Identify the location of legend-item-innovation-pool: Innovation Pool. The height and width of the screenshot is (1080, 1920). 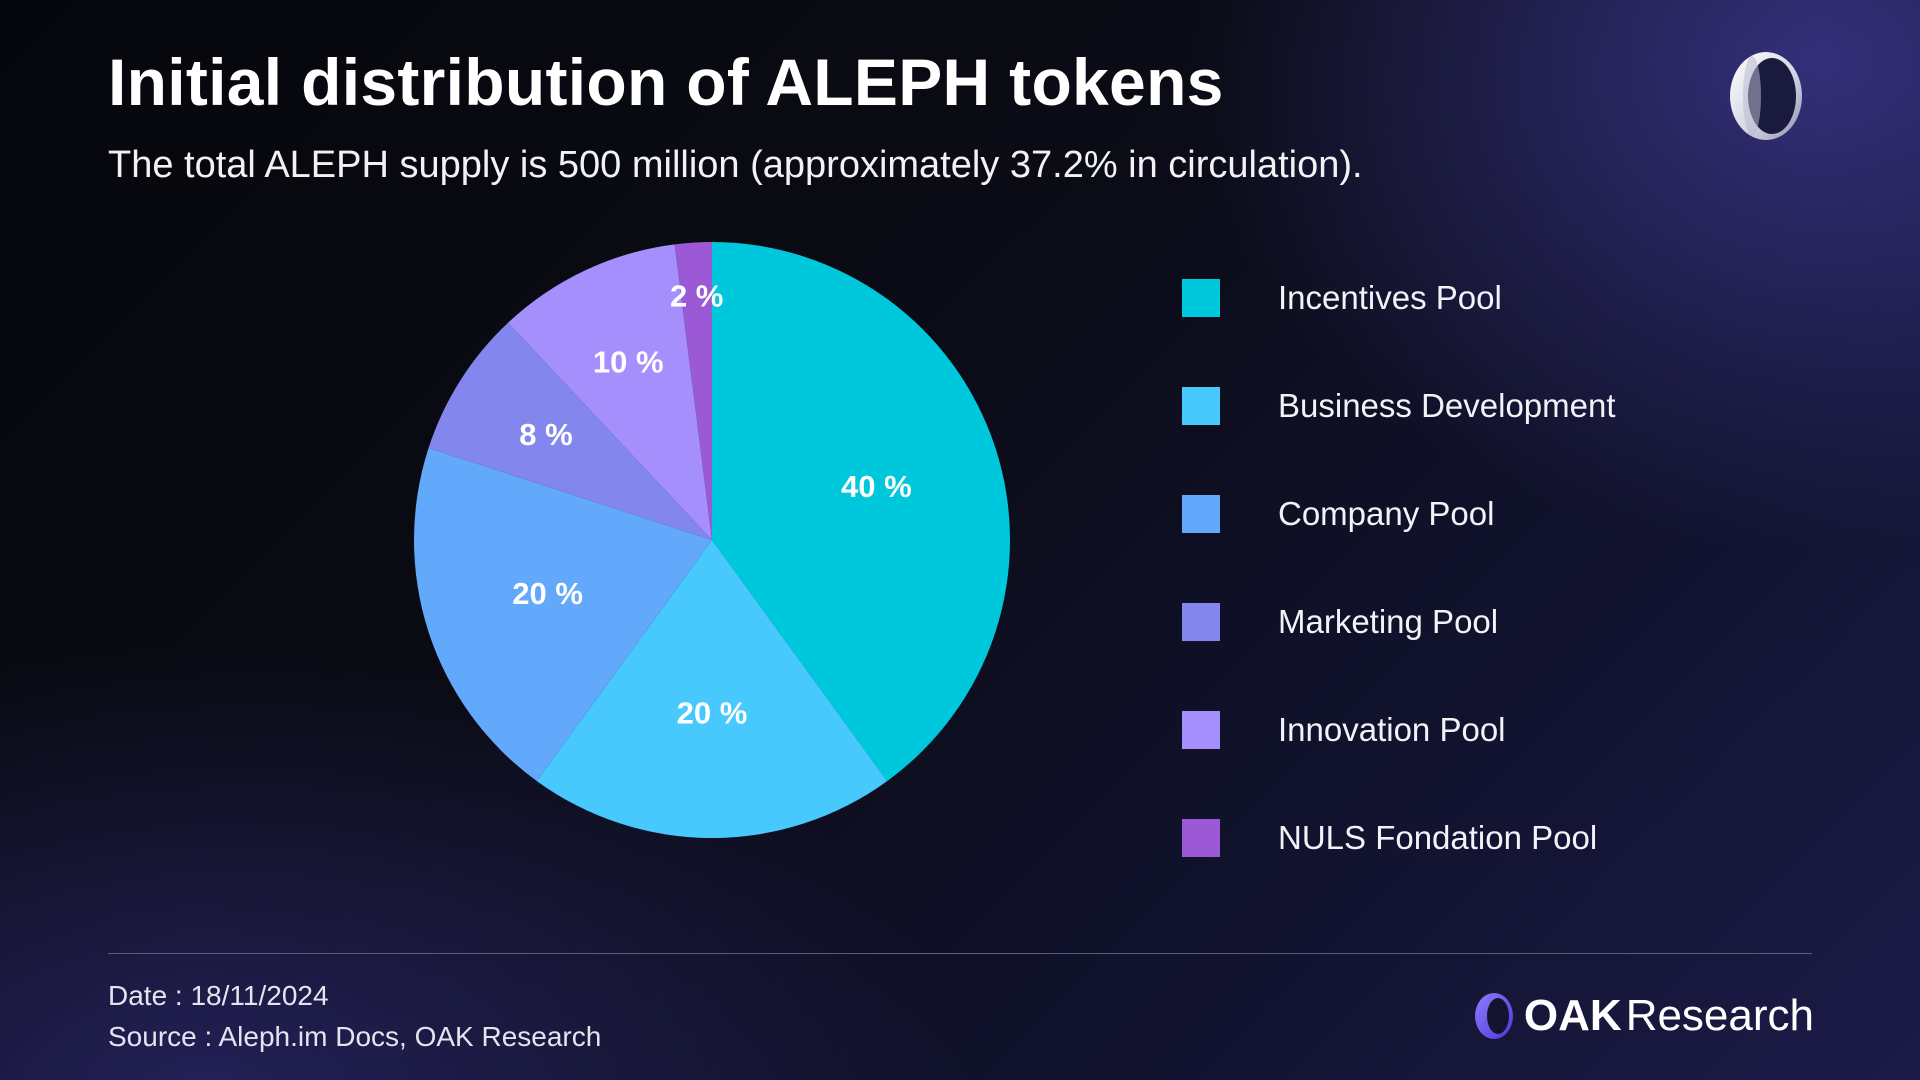
(1399, 730).